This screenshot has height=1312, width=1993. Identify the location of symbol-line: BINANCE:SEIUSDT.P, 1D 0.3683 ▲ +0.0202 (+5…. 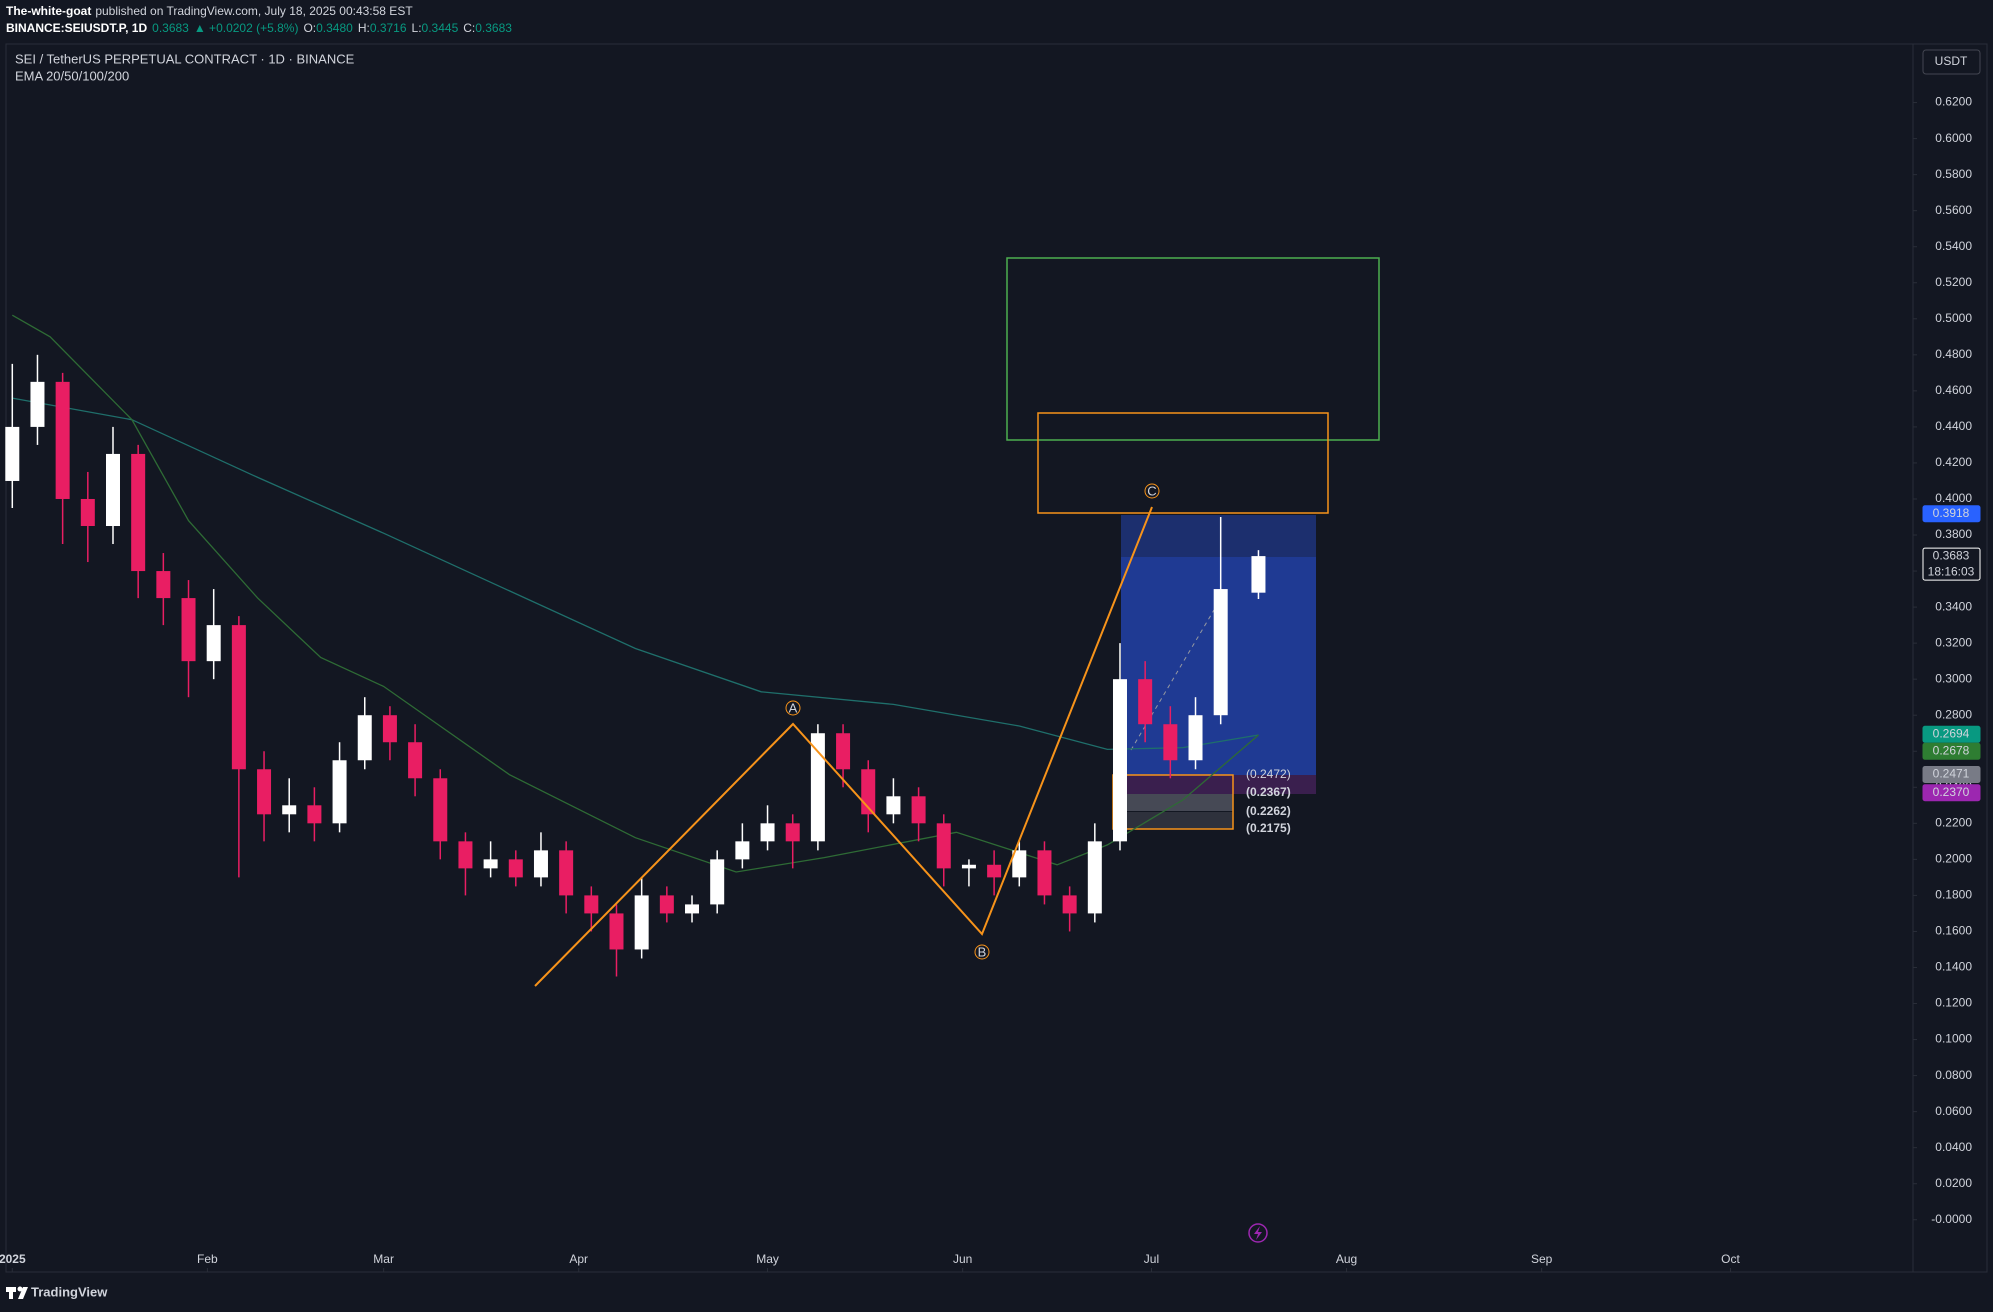
(259, 28).